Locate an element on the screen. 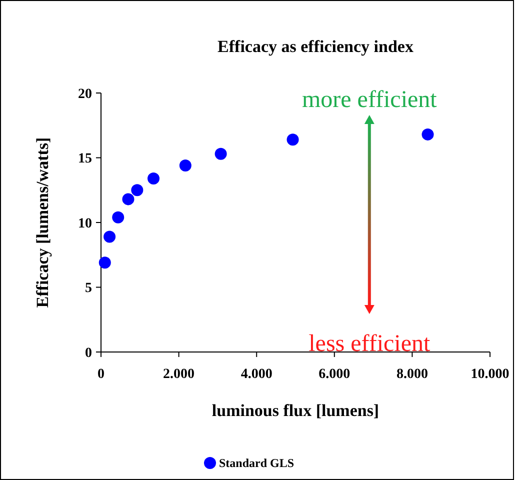 This screenshot has width=525, height=480. x-tick-label: 10.000 is located at coordinates (490, 374).